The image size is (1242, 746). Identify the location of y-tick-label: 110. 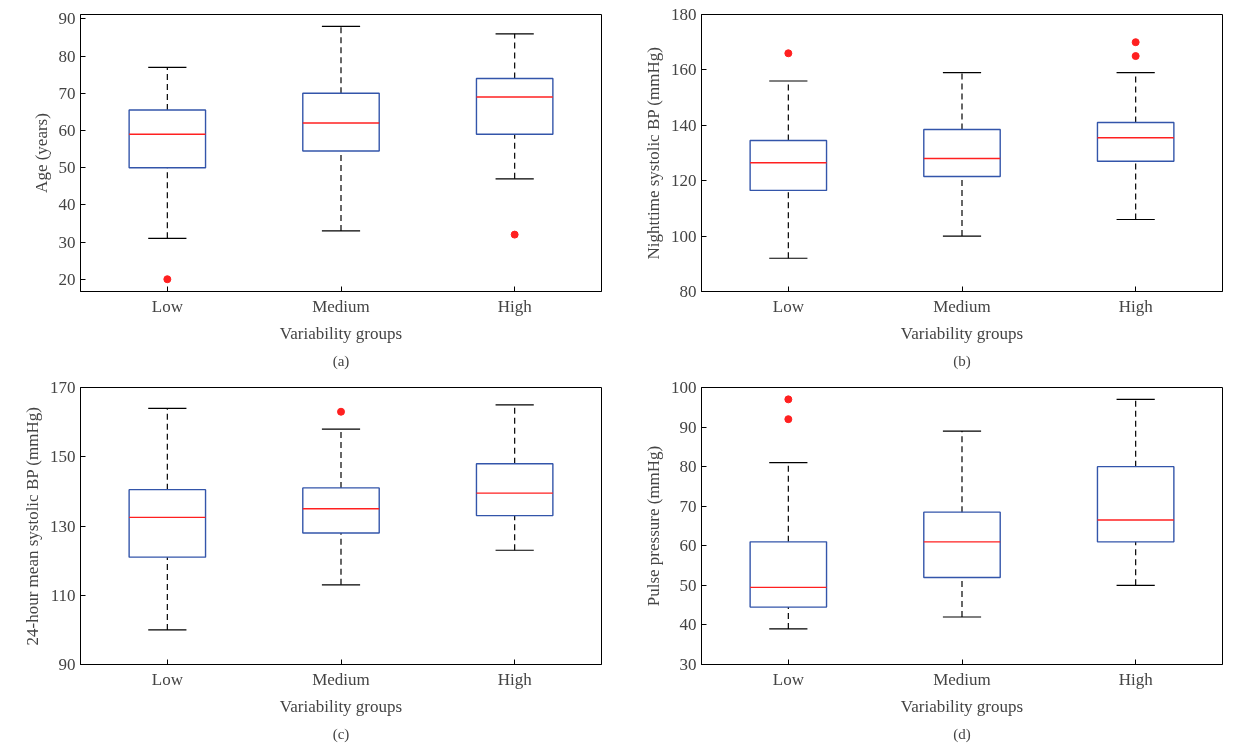
(63, 595).